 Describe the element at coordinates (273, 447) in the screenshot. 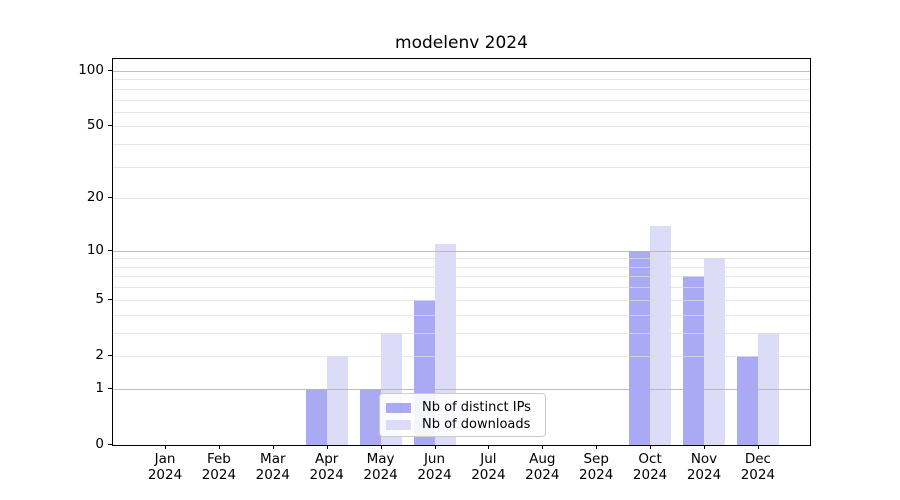

I see `x-tick-mark-mar` at that location.